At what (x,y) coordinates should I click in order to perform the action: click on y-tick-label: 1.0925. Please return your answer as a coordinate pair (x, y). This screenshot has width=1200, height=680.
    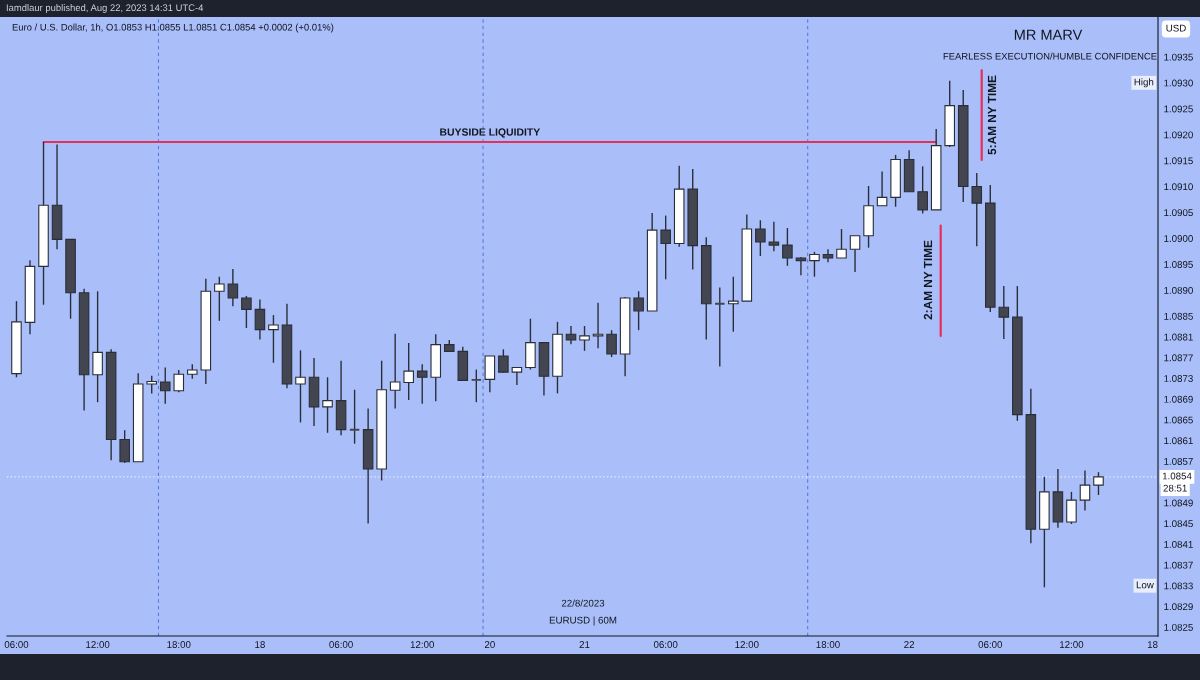
    Looking at the image, I should click on (1178, 109).